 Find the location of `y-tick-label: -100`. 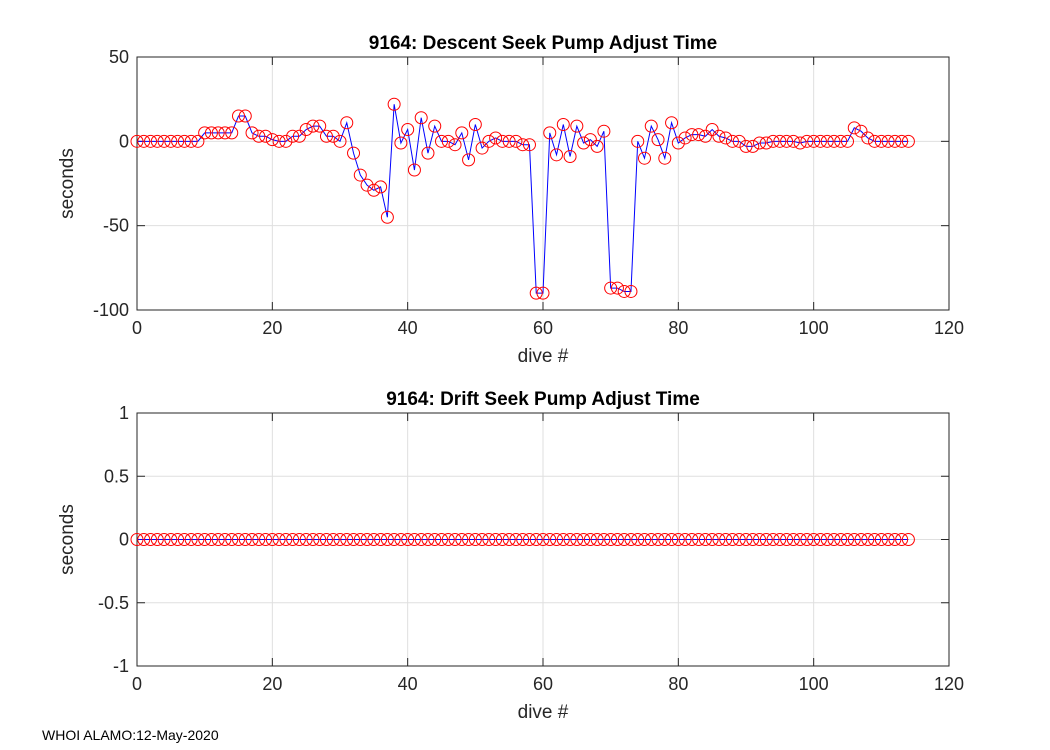

y-tick-label: -100 is located at coordinates (111, 310).